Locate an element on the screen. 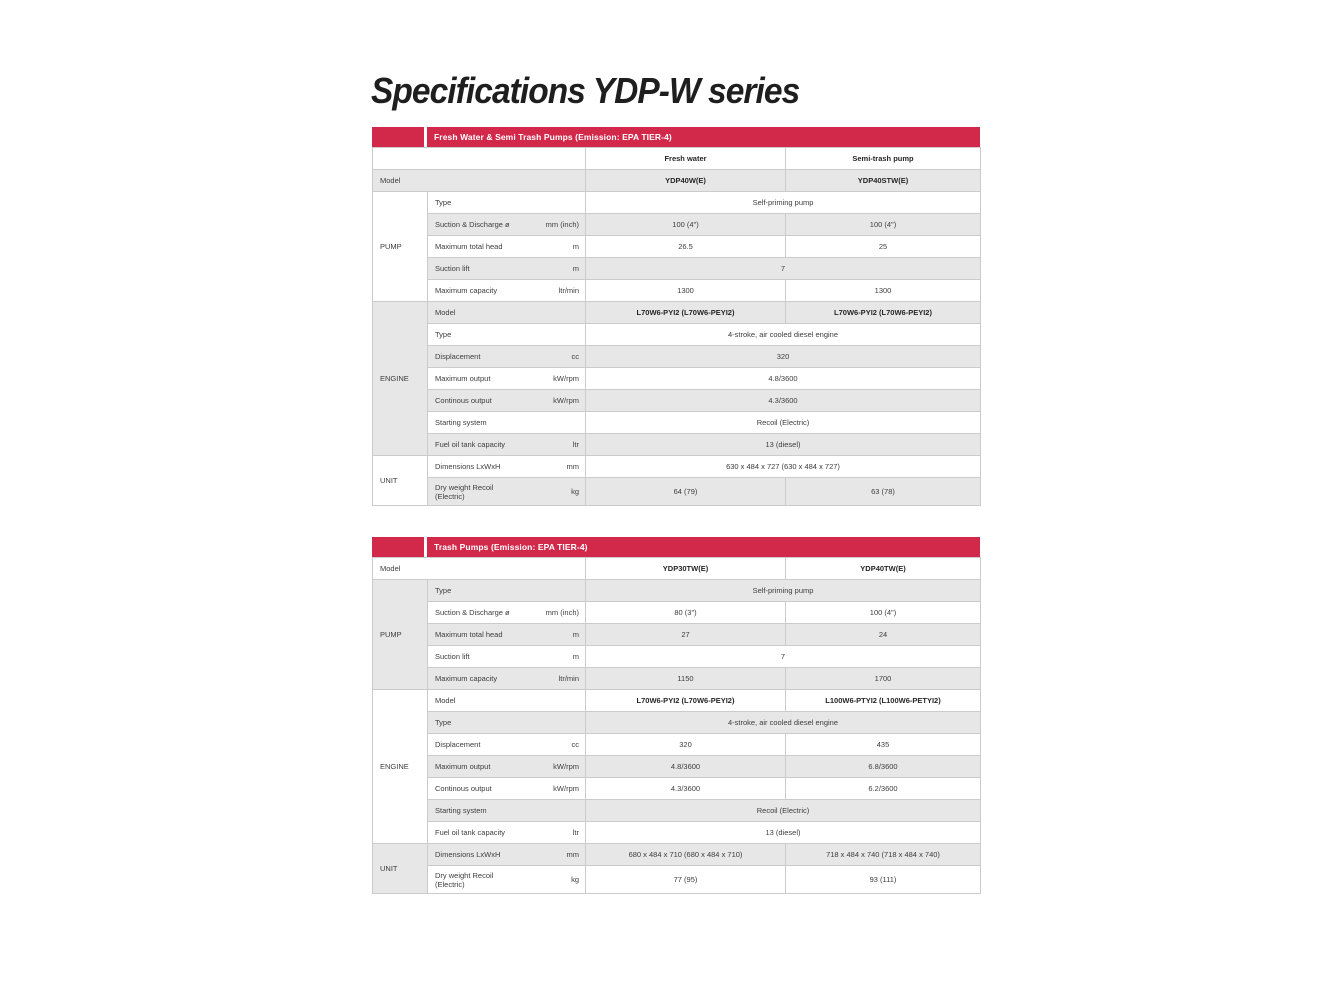 The height and width of the screenshot is (1008, 1344). value-cell: 27 is located at coordinates (685, 634).